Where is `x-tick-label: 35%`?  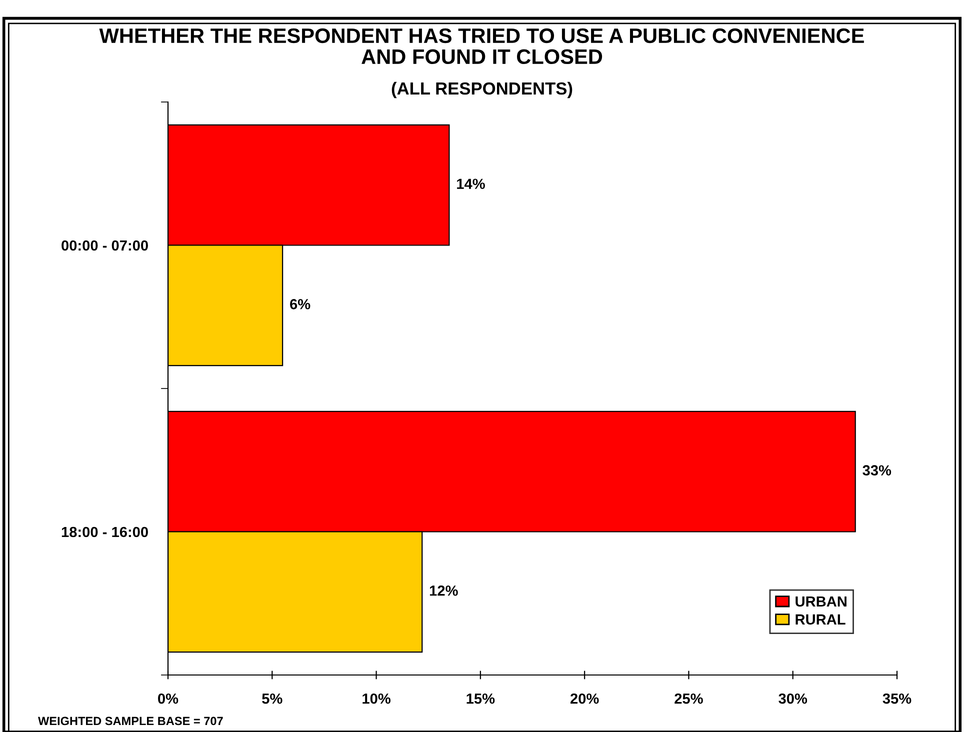
x-tick-label: 35% is located at coordinates (897, 698).